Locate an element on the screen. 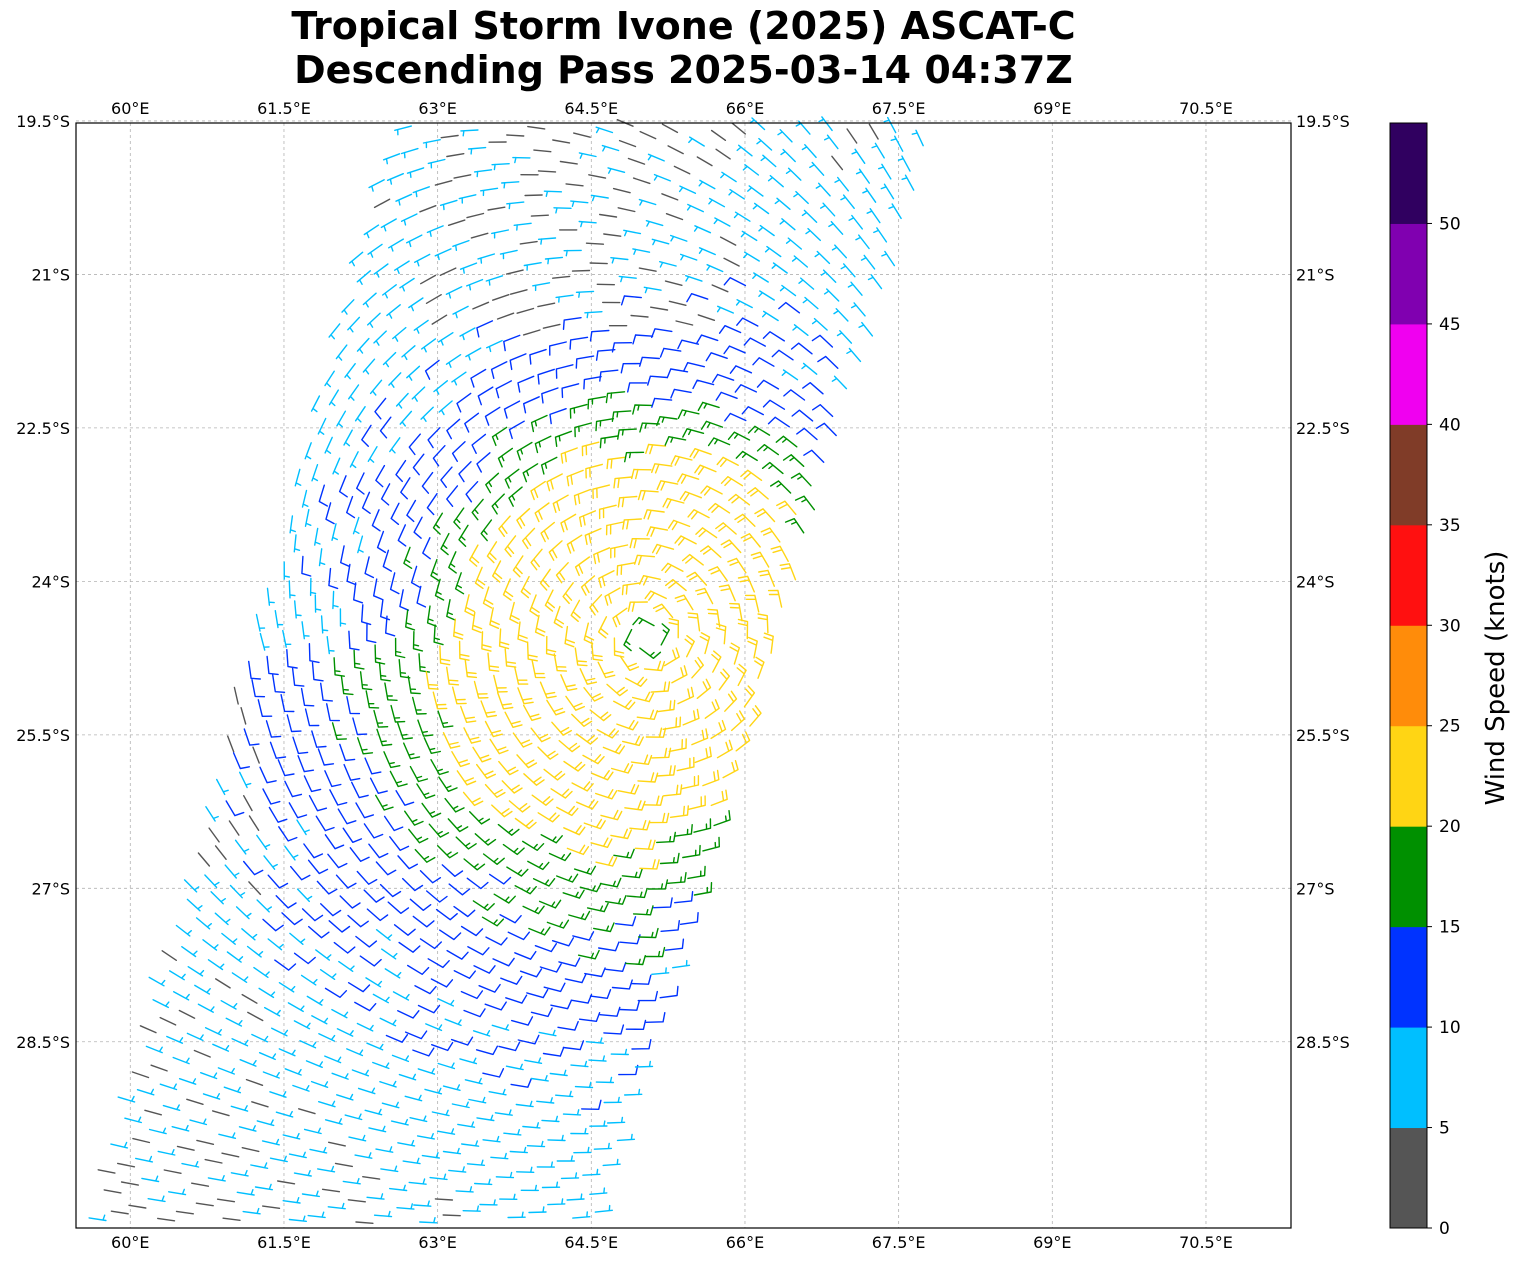 This screenshot has width=1527, height=1264. colorbar-tick-label: 45 is located at coordinates (1450, 325).